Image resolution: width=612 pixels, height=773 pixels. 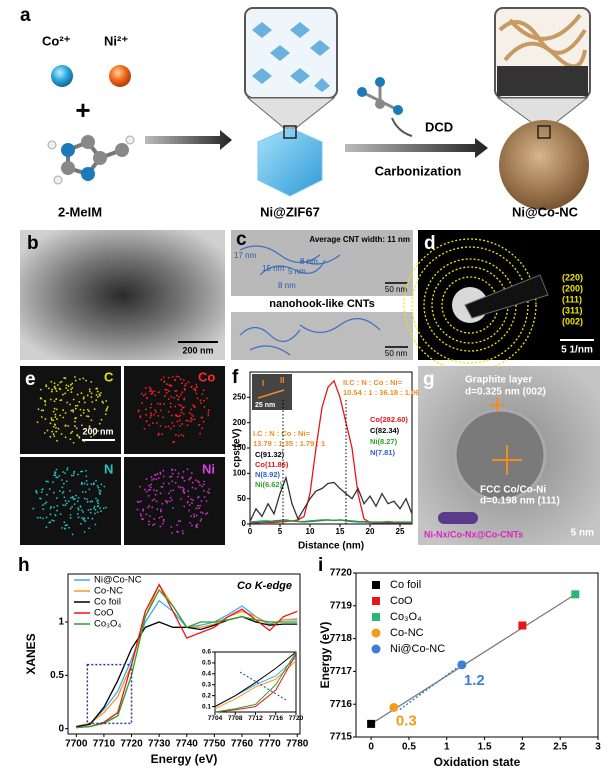 What do you see at coordinates (409, 747) in the screenshot?
I see `x-tick-label: 0.5` at bounding box center [409, 747].